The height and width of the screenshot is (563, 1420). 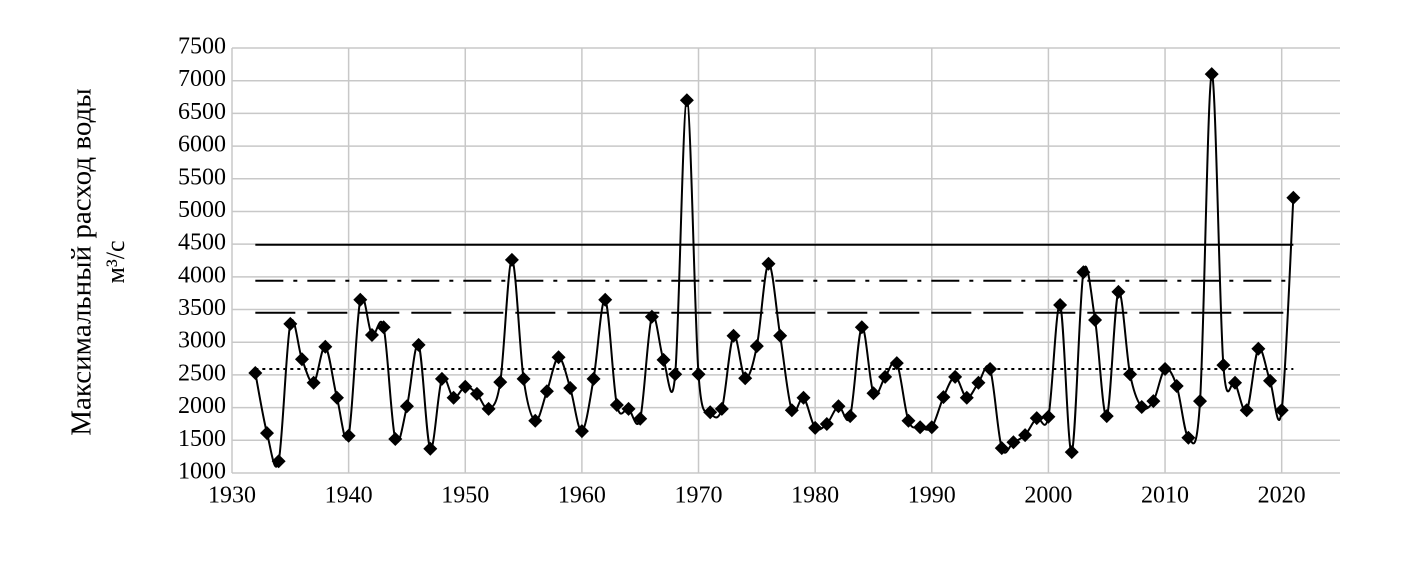 What do you see at coordinates (932, 496) in the screenshot?
I see `x-tick-label: 1990` at bounding box center [932, 496].